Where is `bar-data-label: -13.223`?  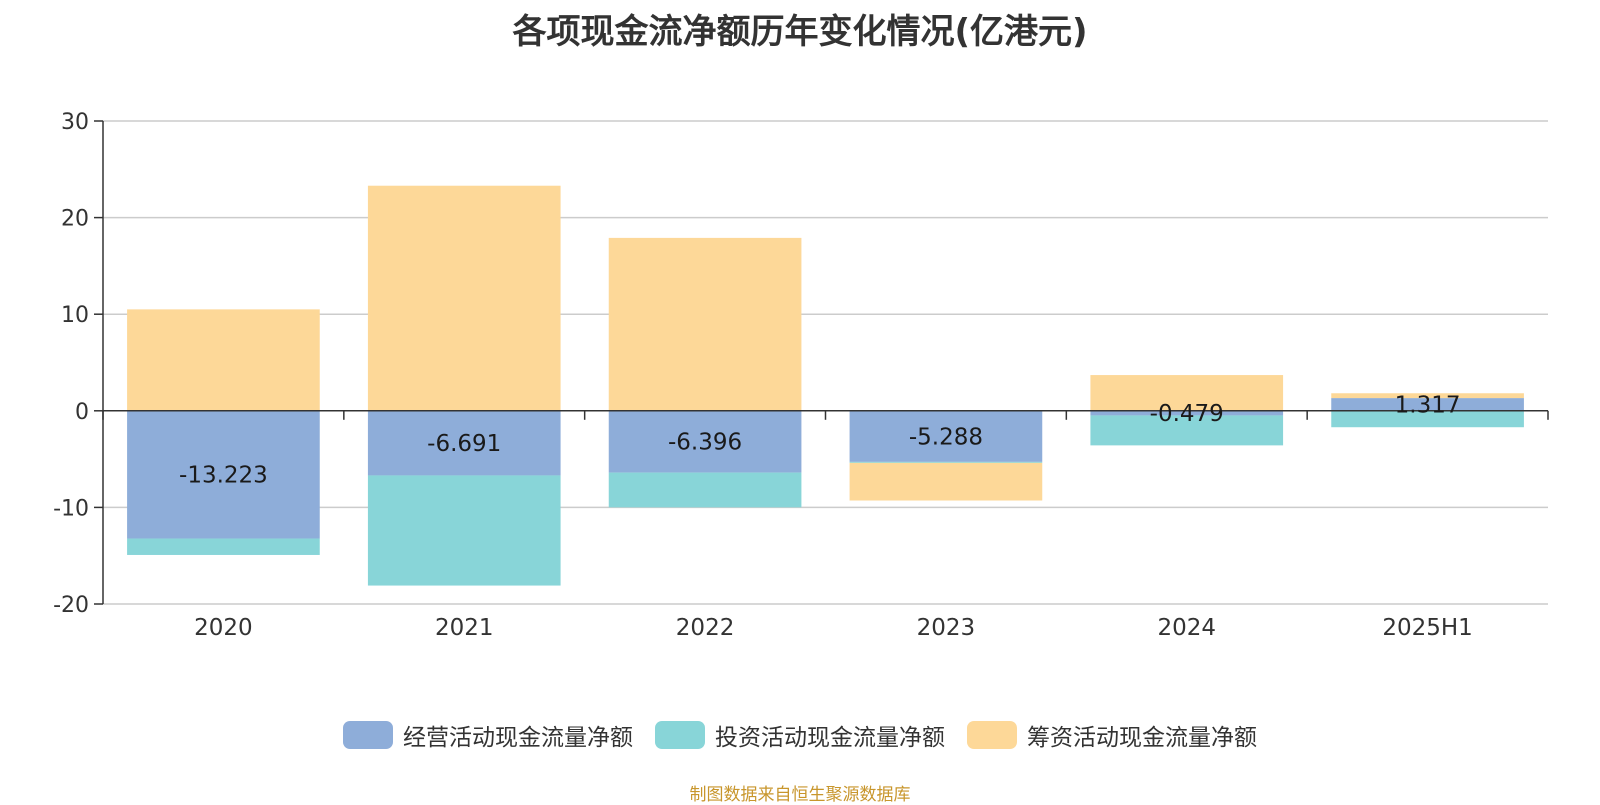 bar-data-label: -13.223 is located at coordinates (223, 476).